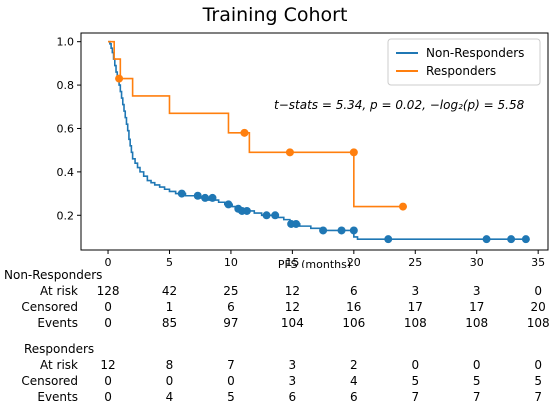 The height and width of the screenshot is (406, 550). Describe the element at coordinates (275, 15) in the screenshot. I see `chart-title: Training Cohort` at that location.